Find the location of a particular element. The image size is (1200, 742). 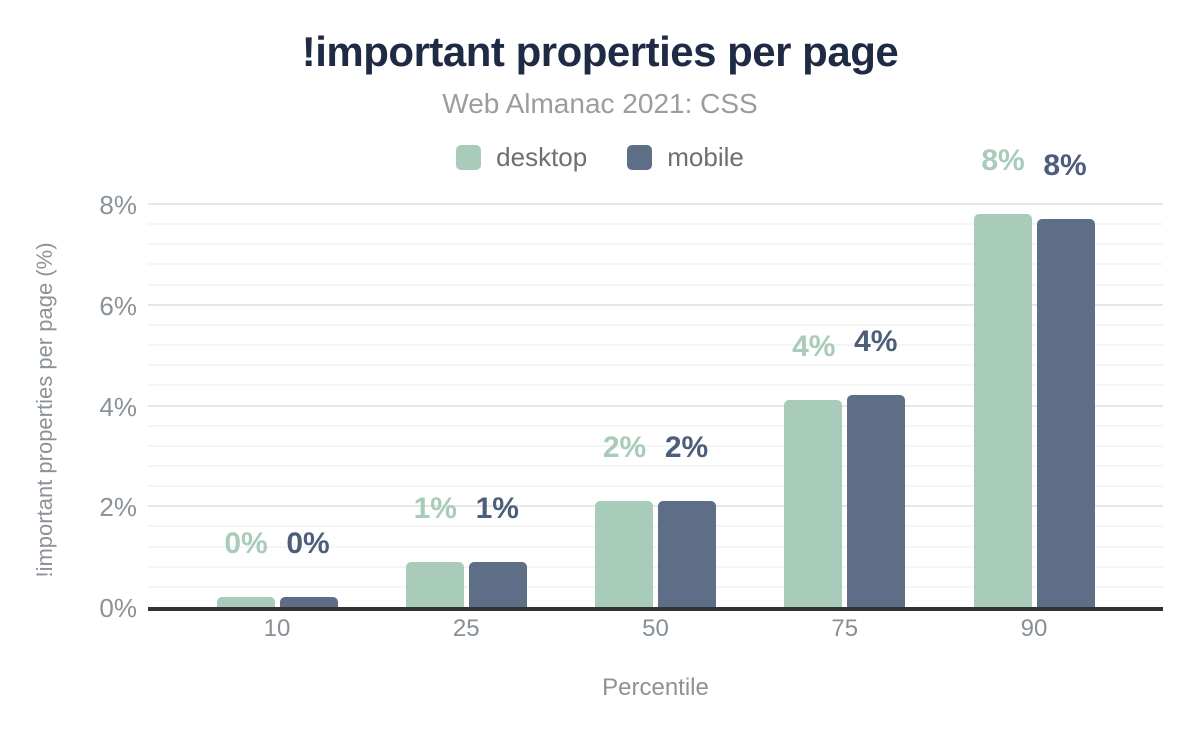

y-tick-4%: 4% is located at coordinates (118, 406).